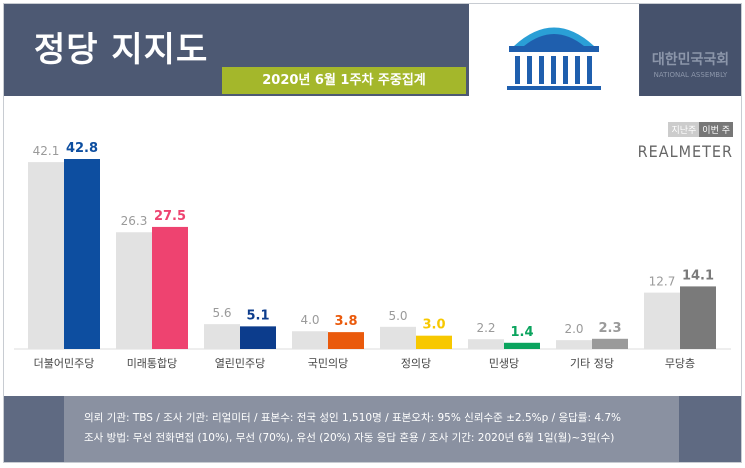 Image resolution: width=745 pixels, height=468 pixels. I want to click on category-label: 열린민주당, so click(240, 363).